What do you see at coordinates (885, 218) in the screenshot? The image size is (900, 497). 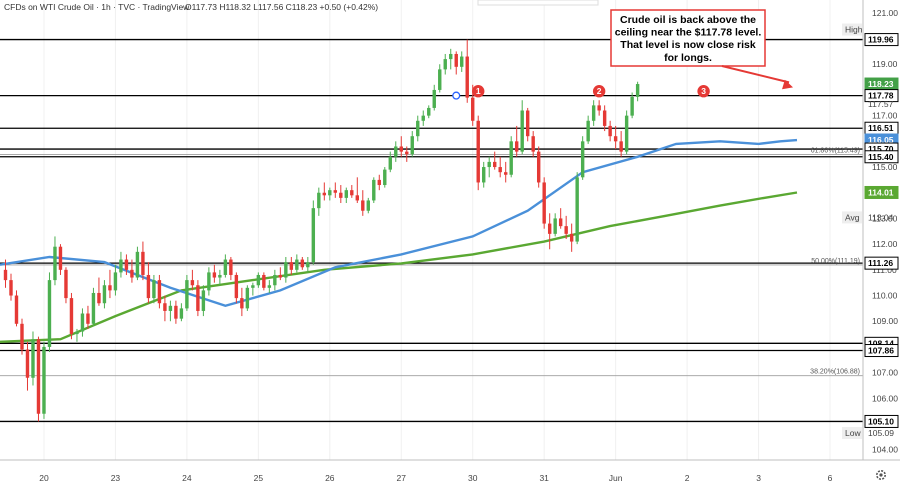 I see `price-tick-label: 113.00` at bounding box center [885, 218].